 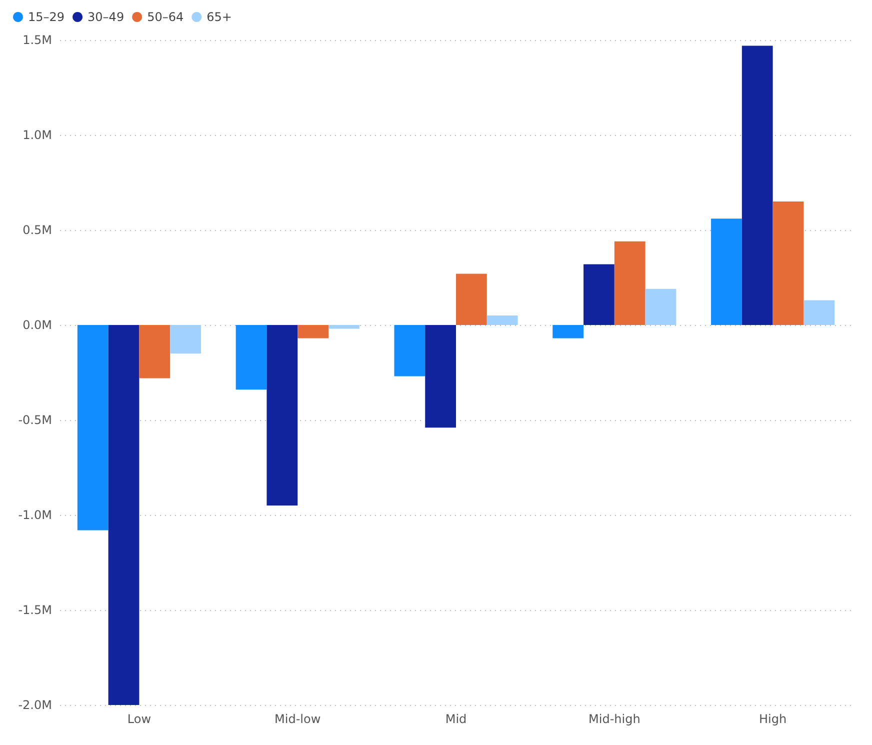 I want to click on legend-label: 15–29, so click(x=46, y=17).